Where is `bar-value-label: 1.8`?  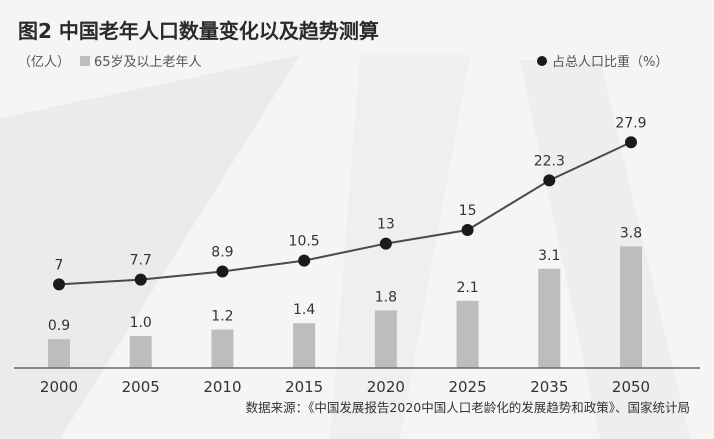
bar-value-label: 1.8 is located at coordinates (386, 297).